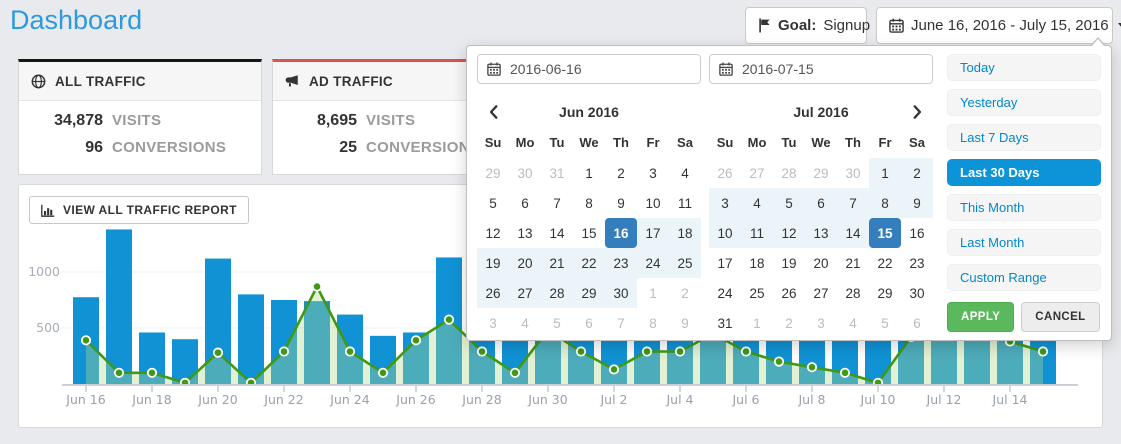  What do you see at coordinates (816, 25) in the screenshot?
I see `goal-dropdown-button: Goal: Signup` at bounding box center [816, 25].